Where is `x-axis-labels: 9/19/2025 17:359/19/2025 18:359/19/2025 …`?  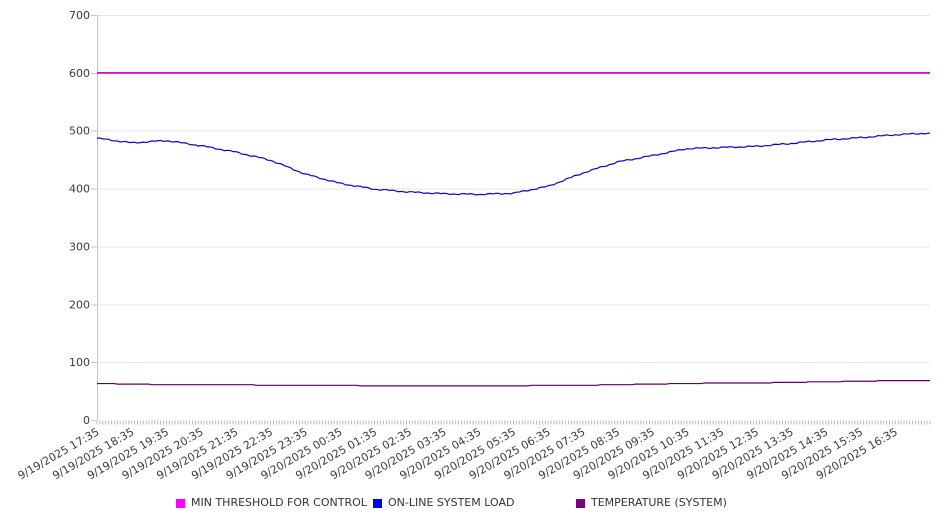 x-axis-labels: 9/19/2025 17:359/19/2025 18:359/19/2025 … is located at coordinates (458, 453).